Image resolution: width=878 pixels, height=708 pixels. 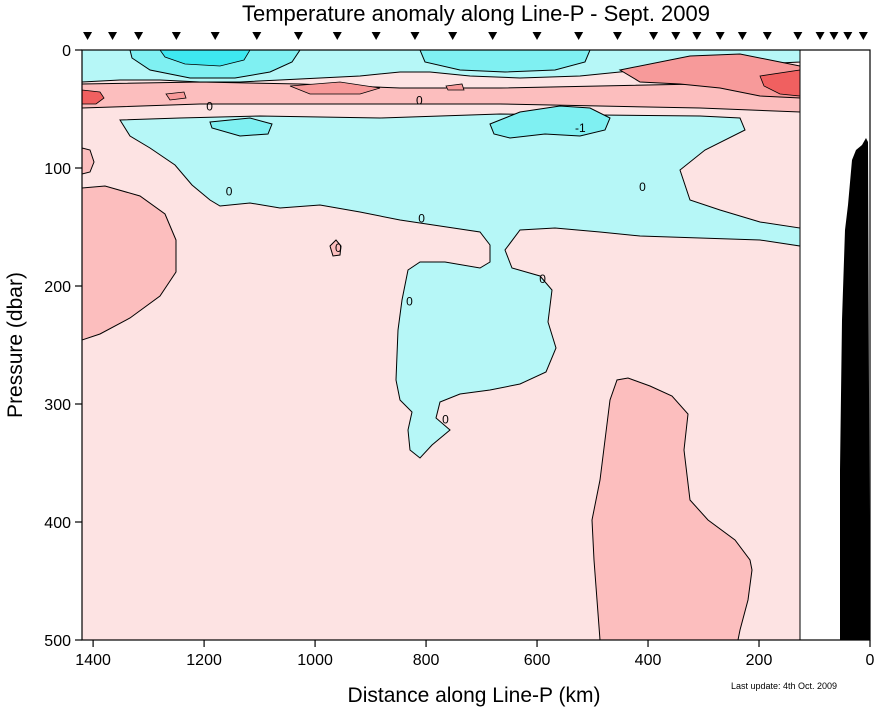 I want to click on x-axis-ticks: 1400 1200 1000 800 600 400 200 0, so click(x=475, y=654).